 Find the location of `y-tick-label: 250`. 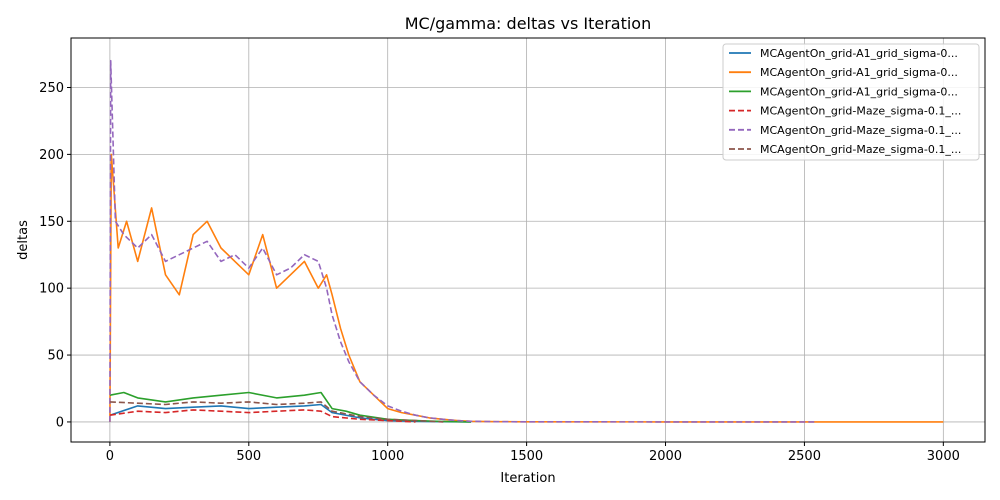

y-tick-label: 250 is located at coordinates (51, 88).